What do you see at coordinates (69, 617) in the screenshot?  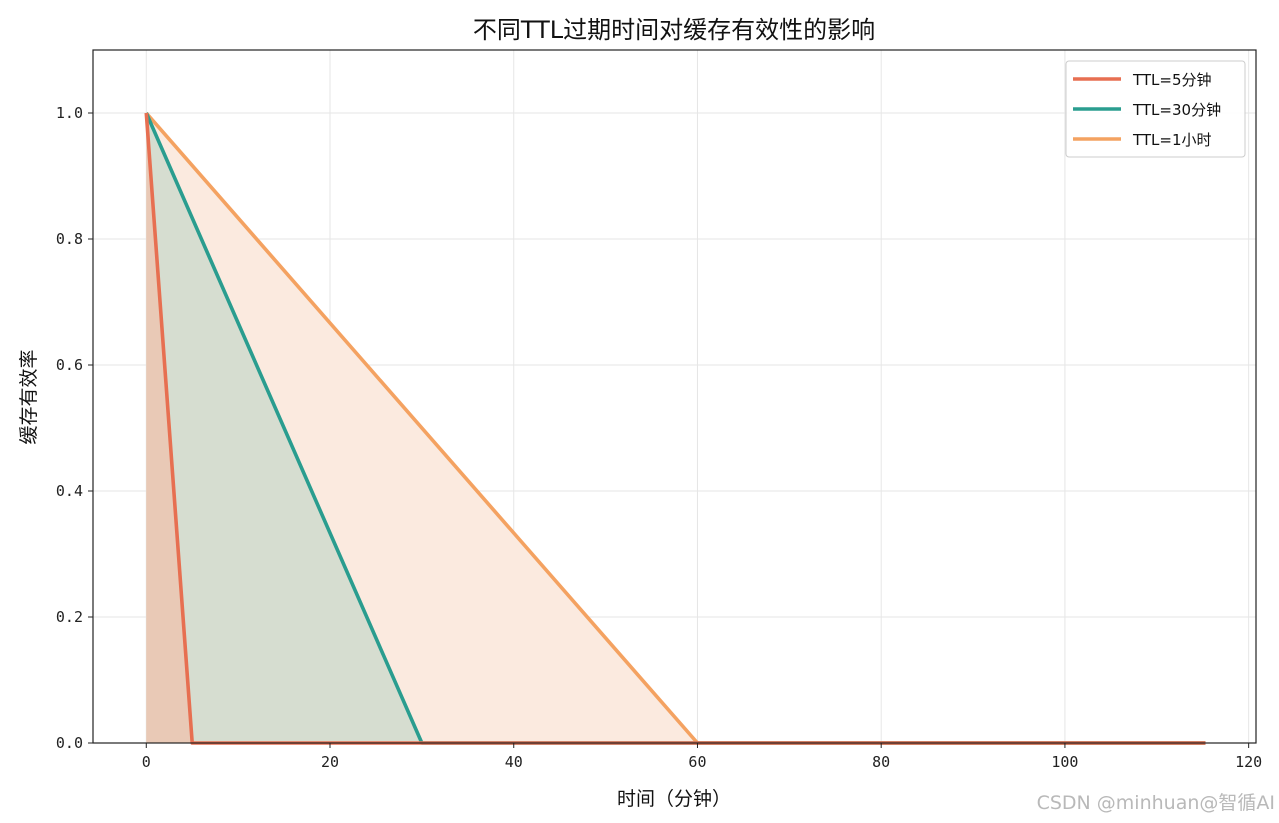 I see `y-tick-label: 0.2` at bounding box center [69, 617].